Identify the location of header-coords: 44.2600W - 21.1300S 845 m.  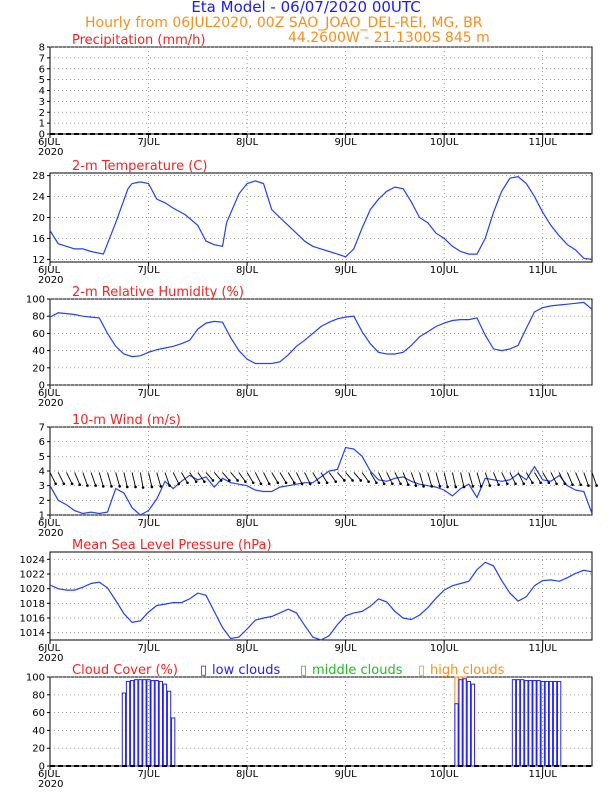
(389, 38).